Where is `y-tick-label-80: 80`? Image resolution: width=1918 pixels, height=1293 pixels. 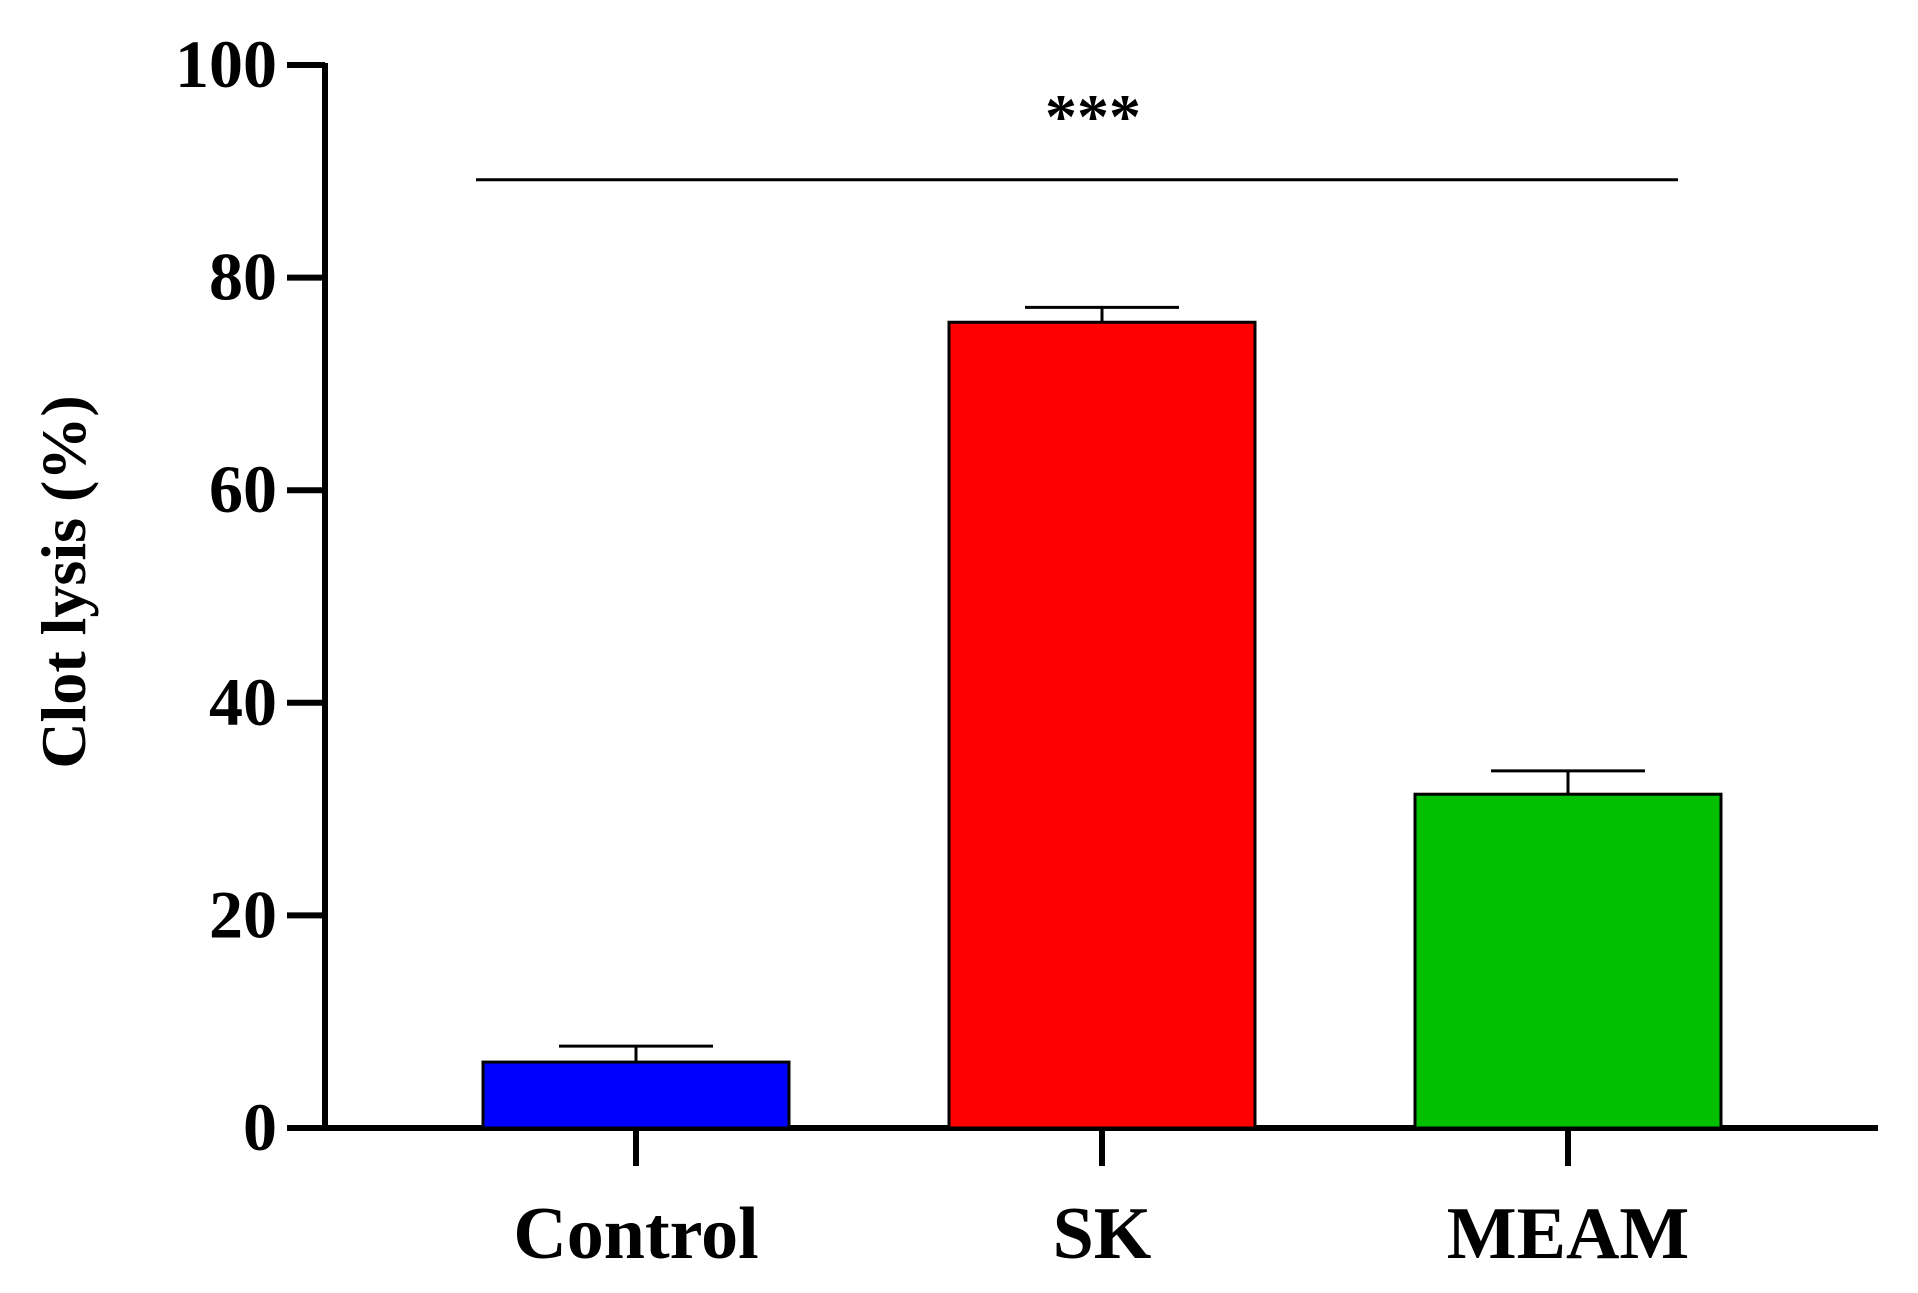
y-tick-label-80: 80 is located at coordinates (243, 277).